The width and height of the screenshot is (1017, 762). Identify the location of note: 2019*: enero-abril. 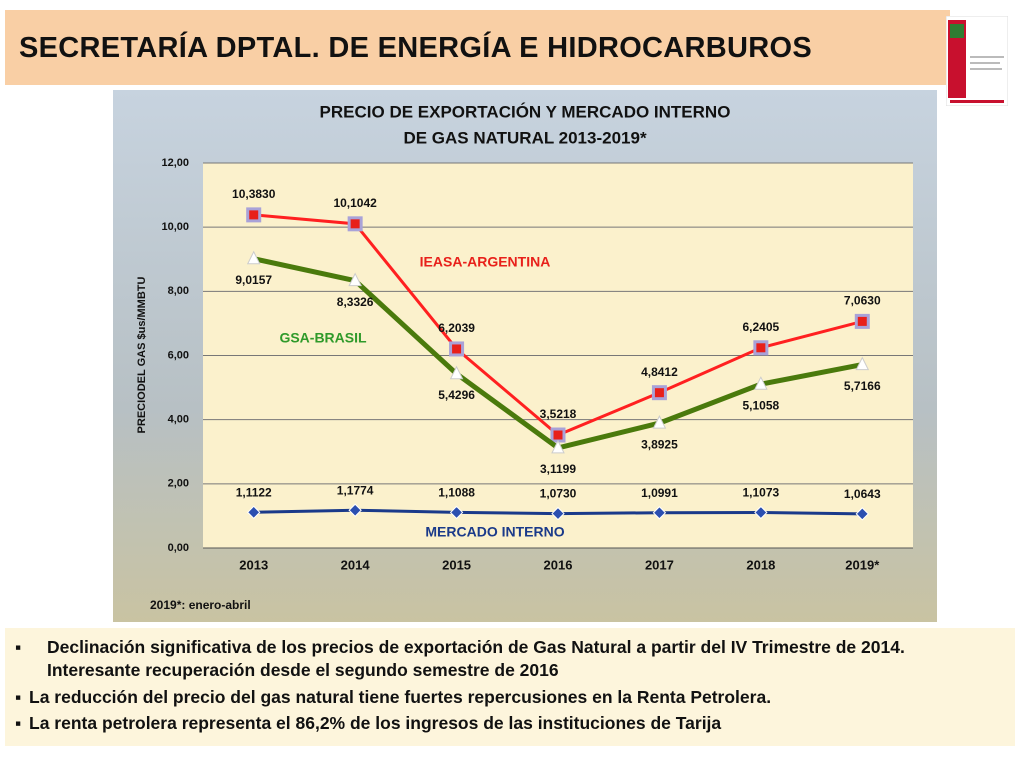
(200, 605).